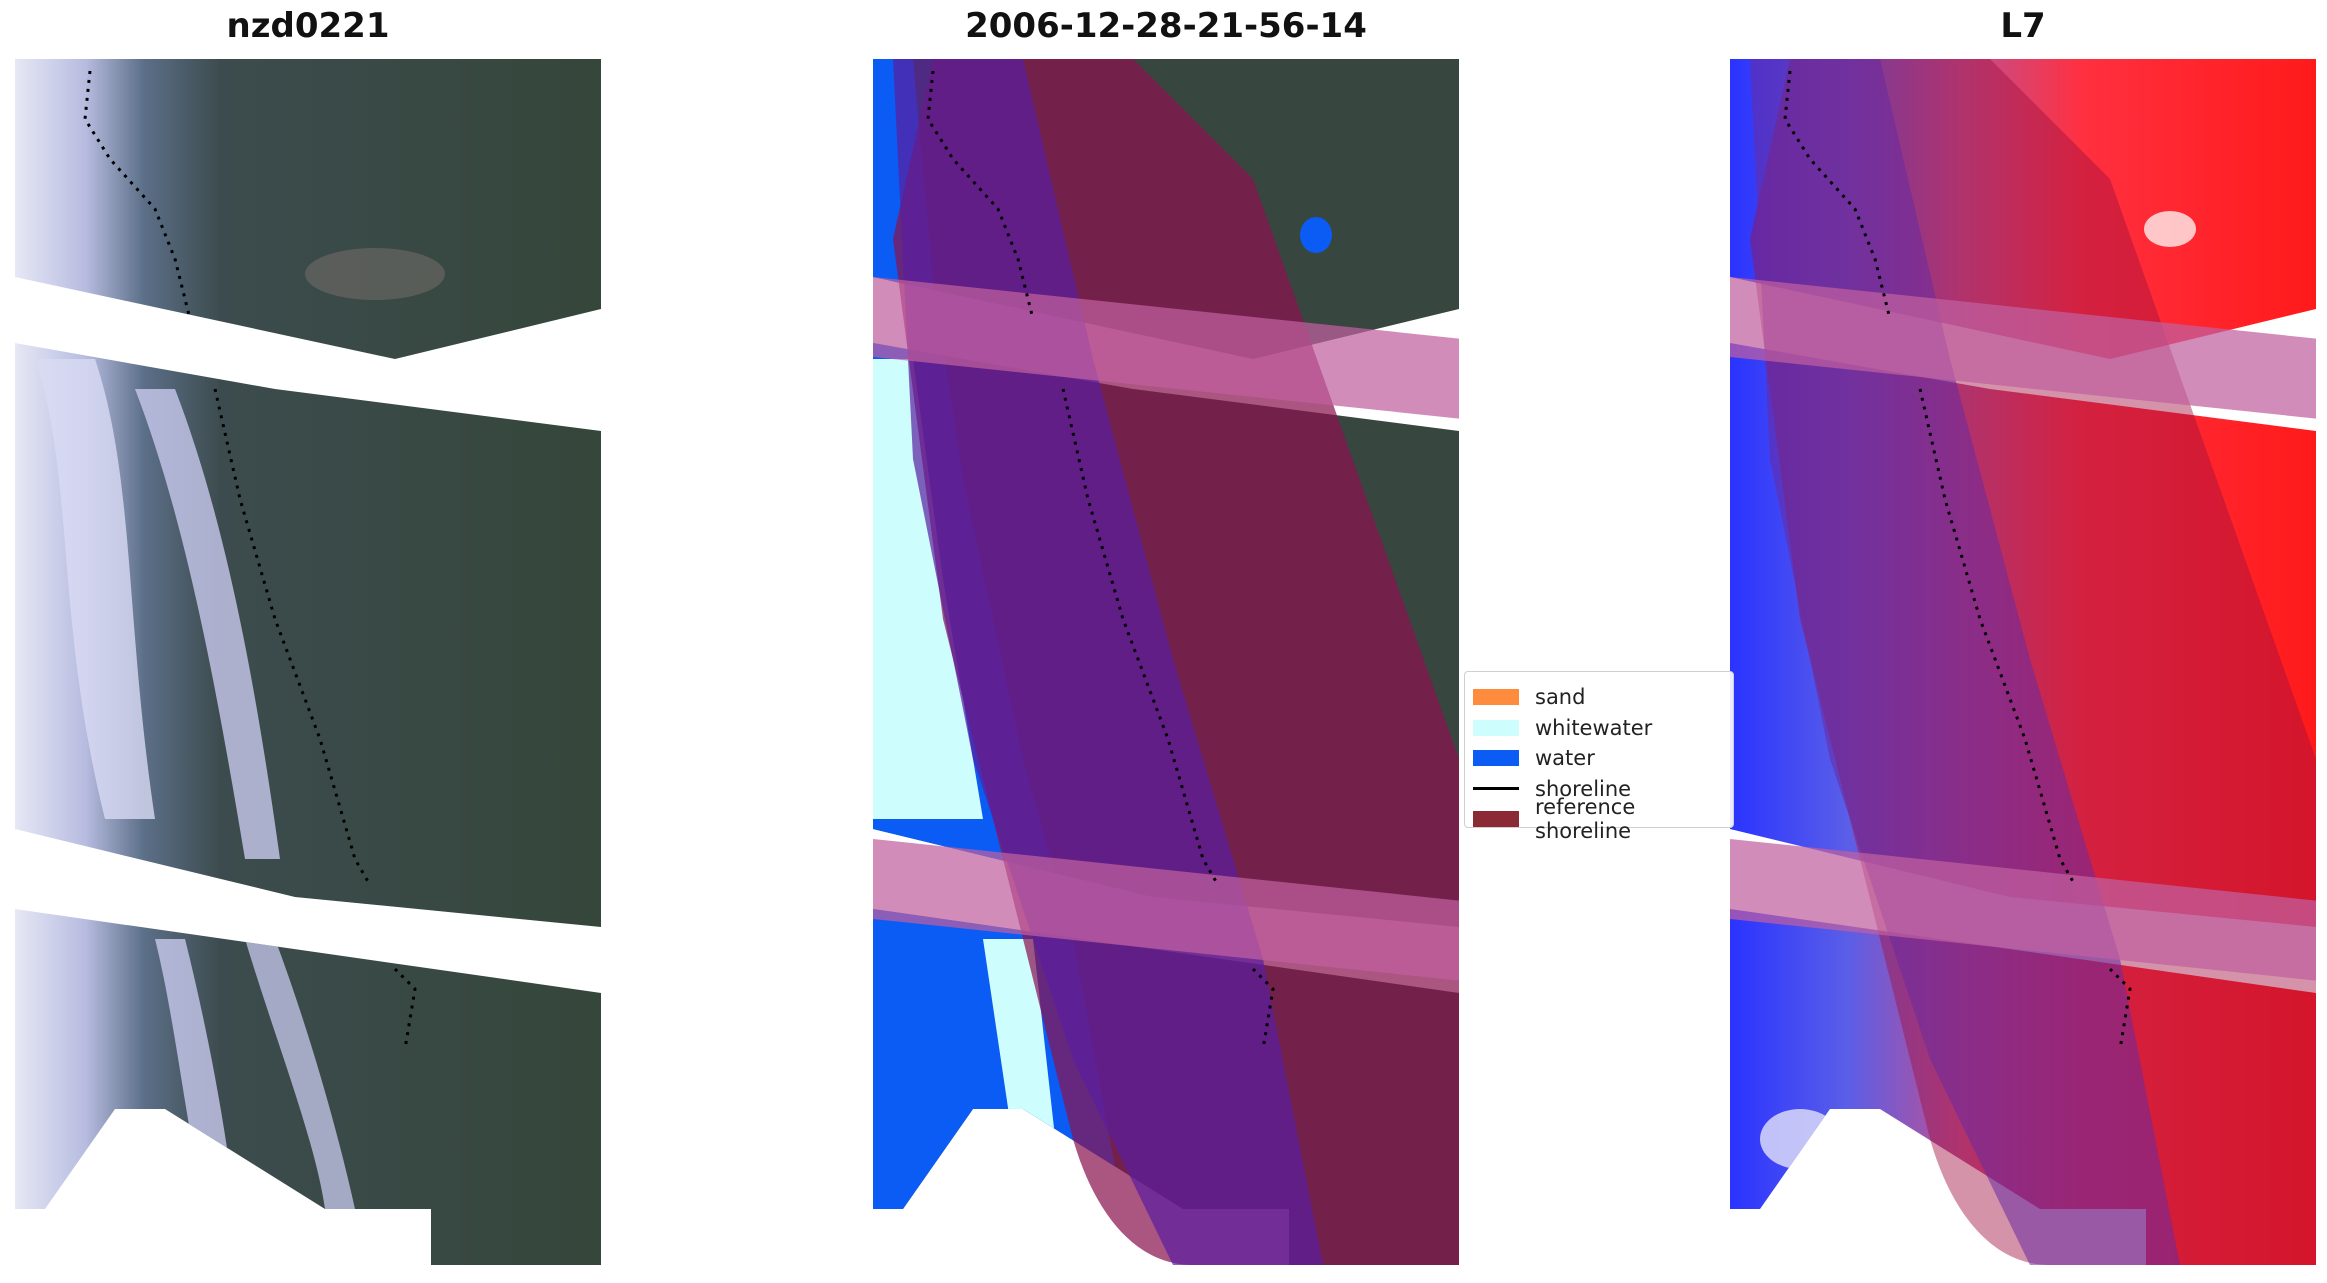 Image resolution: width=2327 pixels, height=1283 pixels. What do you see at coordinates (1594, 727) in the screenshot?
I see `legend-label: whitewater` at bounding box center [1594, 727].